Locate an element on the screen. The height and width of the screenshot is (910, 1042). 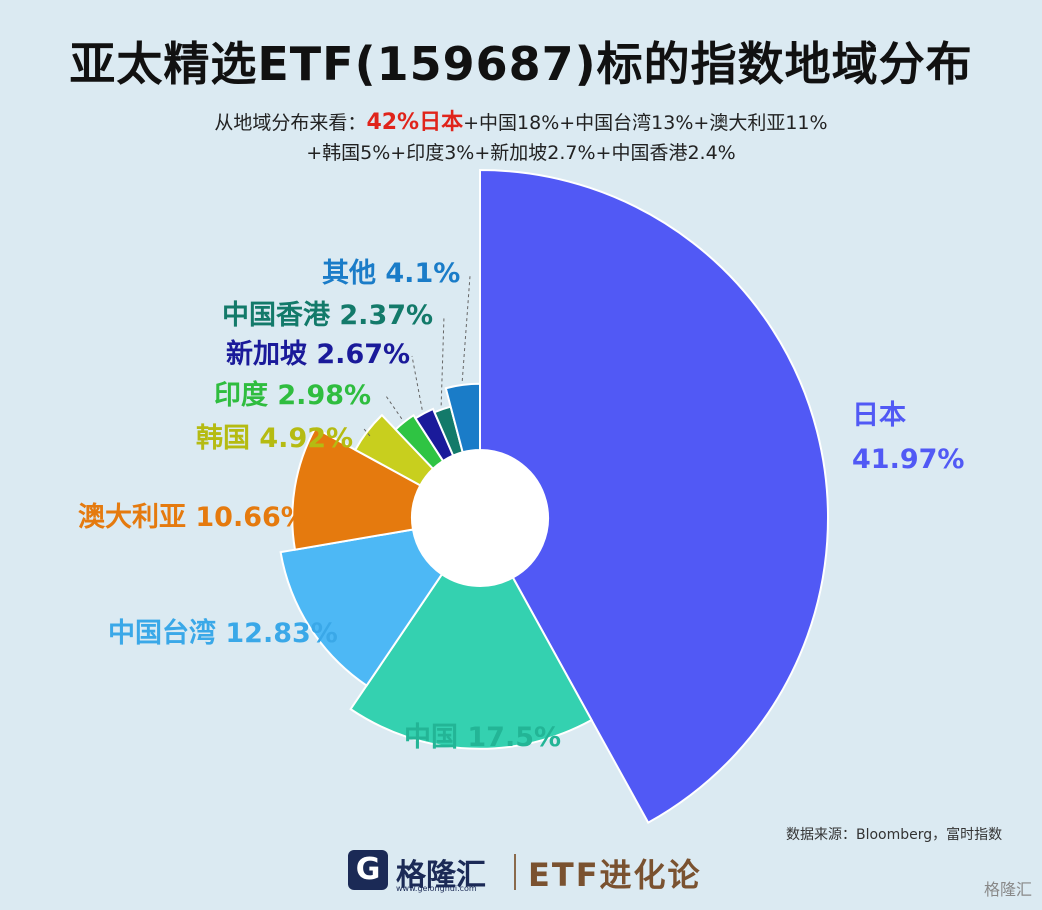
slice-label-8: 其他 4.1% is located at coordinates (391, 273).